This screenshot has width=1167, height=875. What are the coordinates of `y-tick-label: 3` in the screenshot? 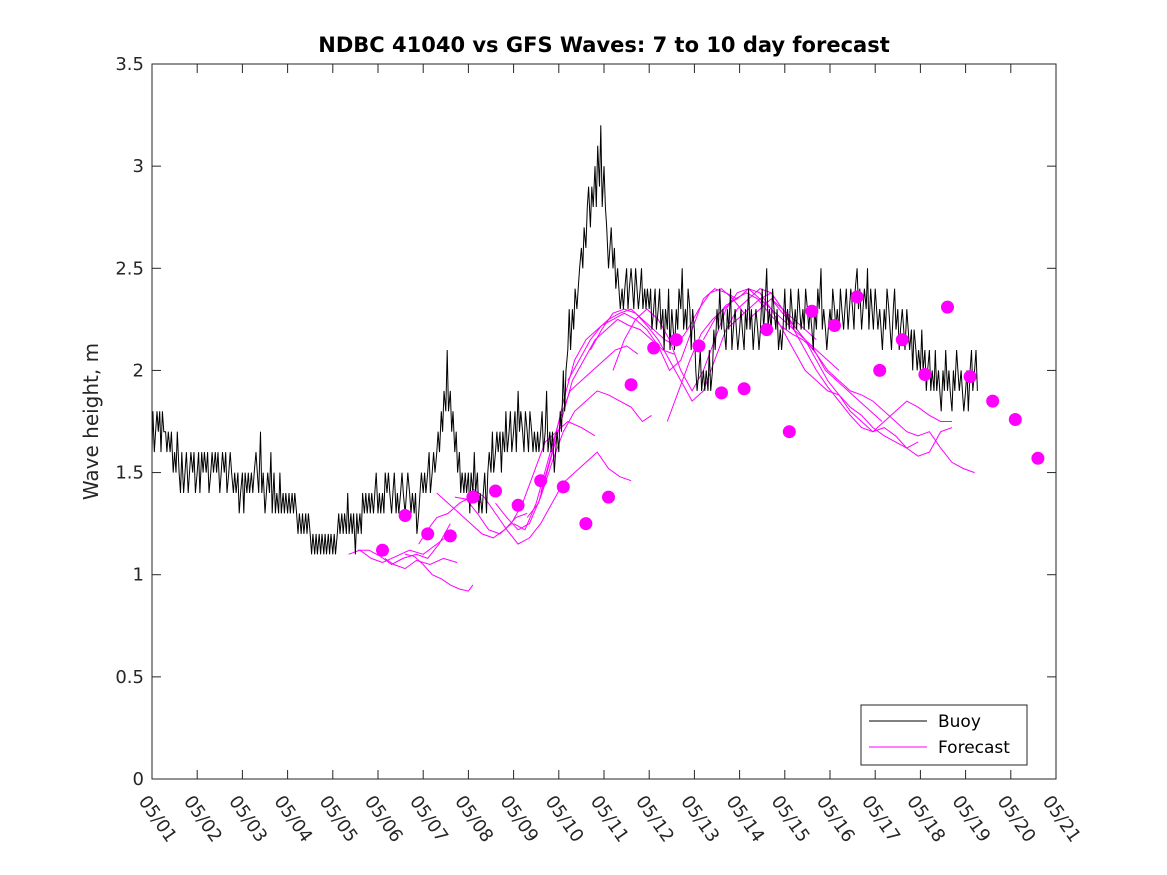 It's located at (138, 166).